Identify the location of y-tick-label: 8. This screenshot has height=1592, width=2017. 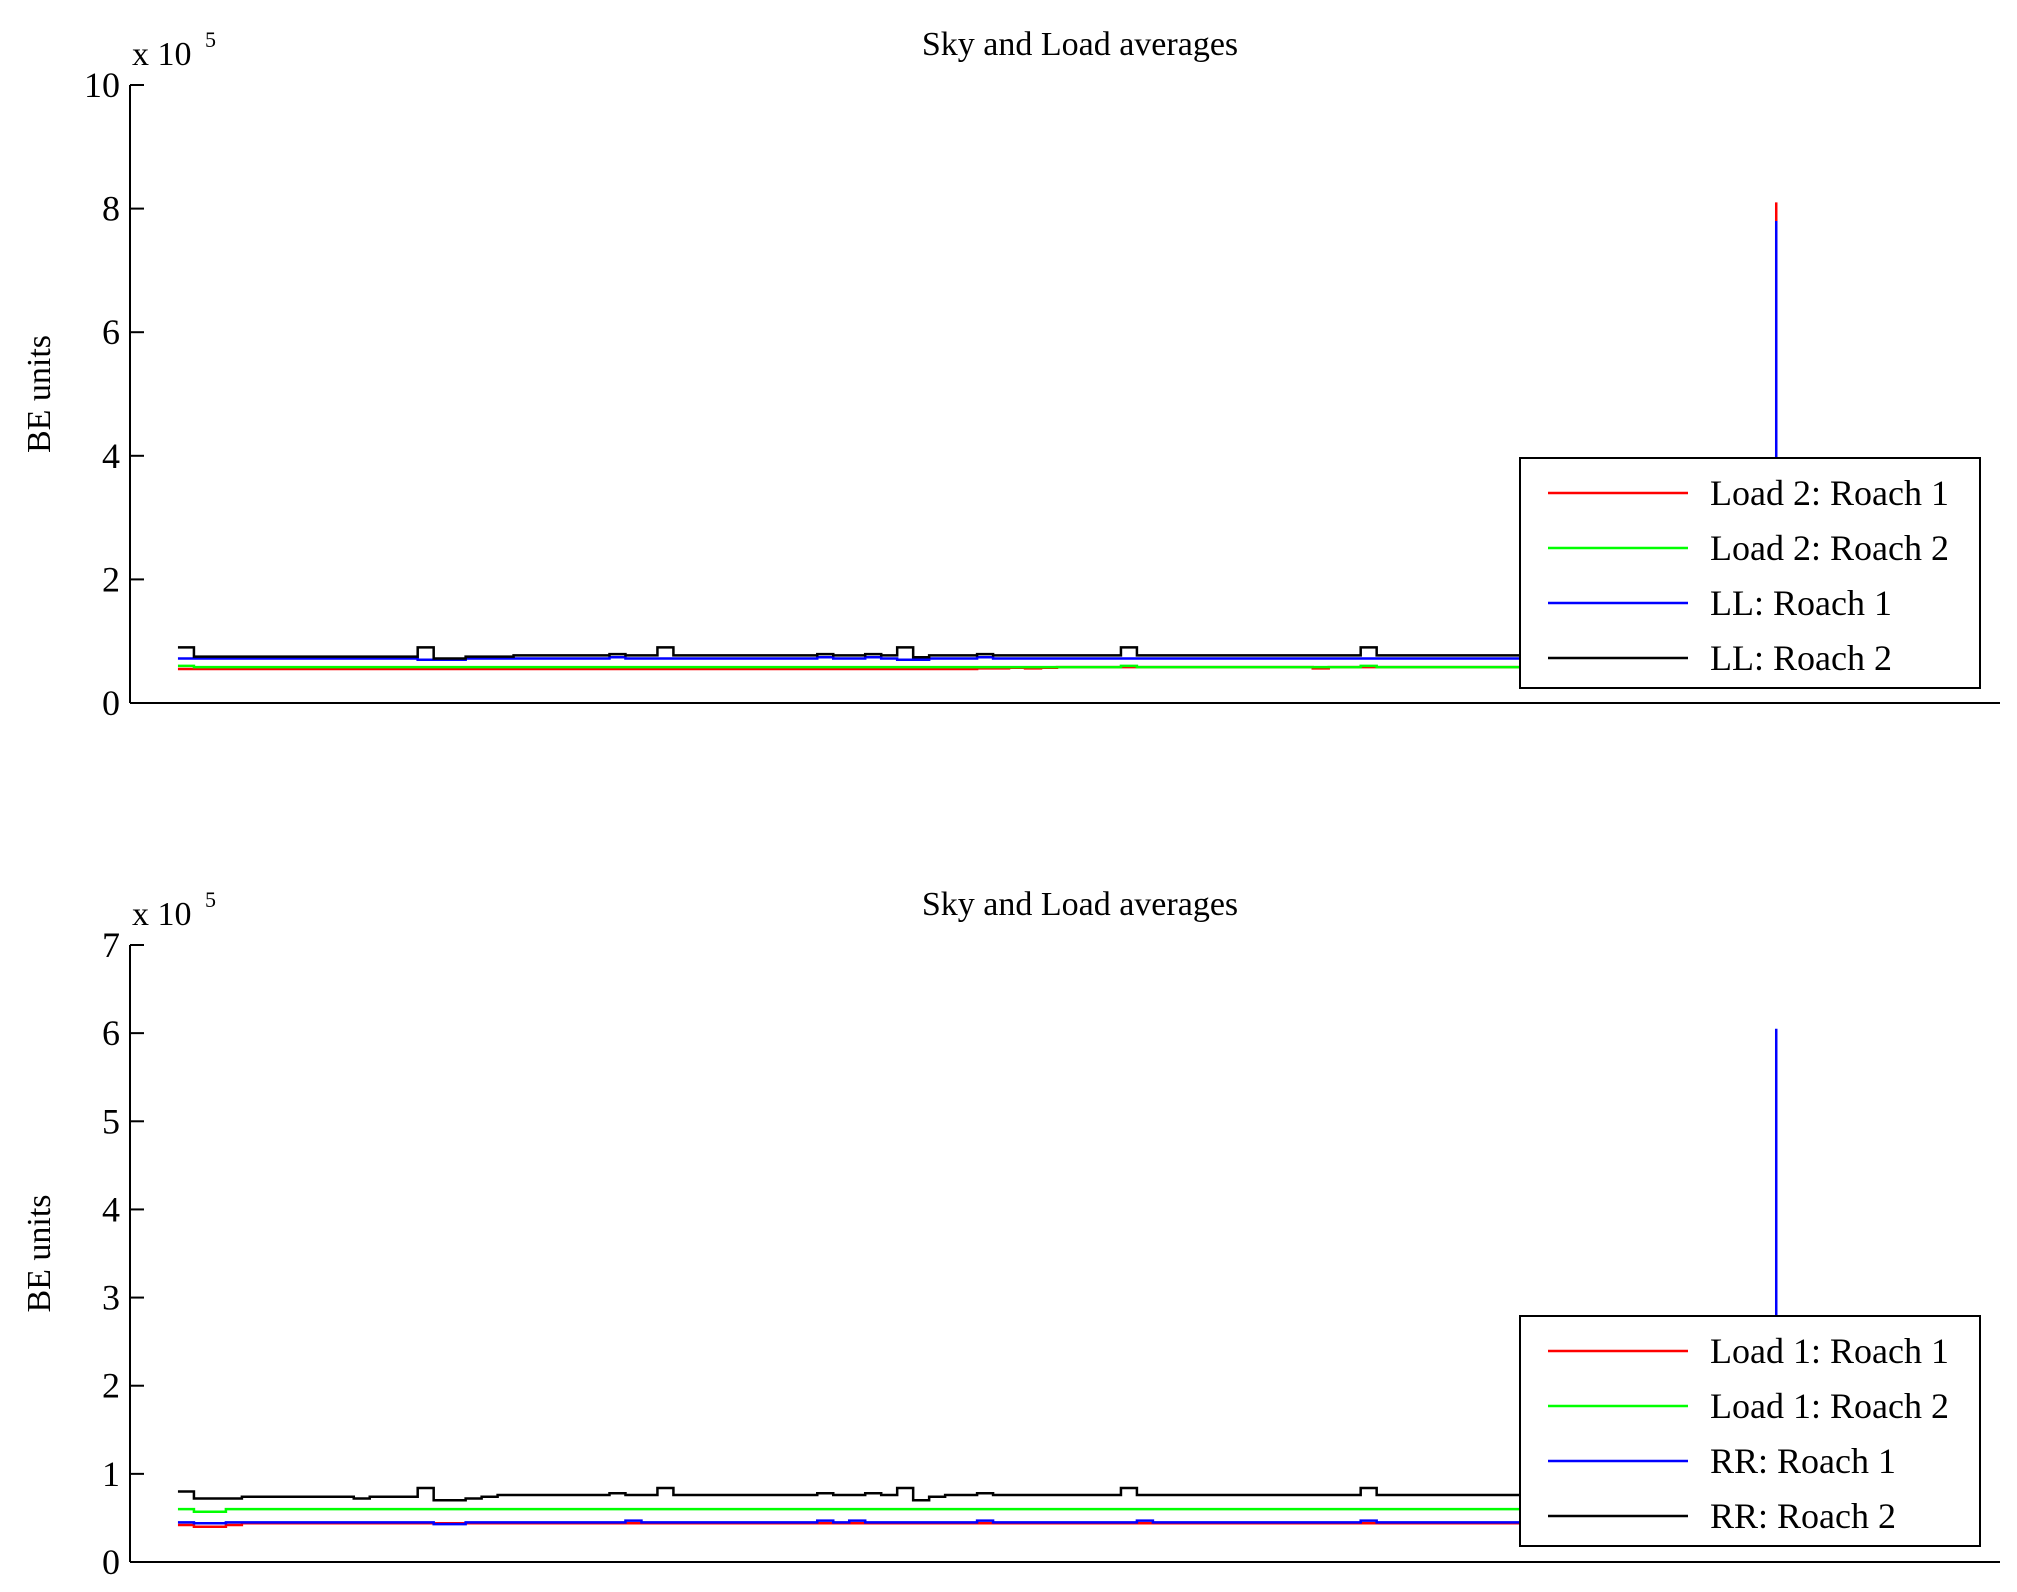
(111, 209).